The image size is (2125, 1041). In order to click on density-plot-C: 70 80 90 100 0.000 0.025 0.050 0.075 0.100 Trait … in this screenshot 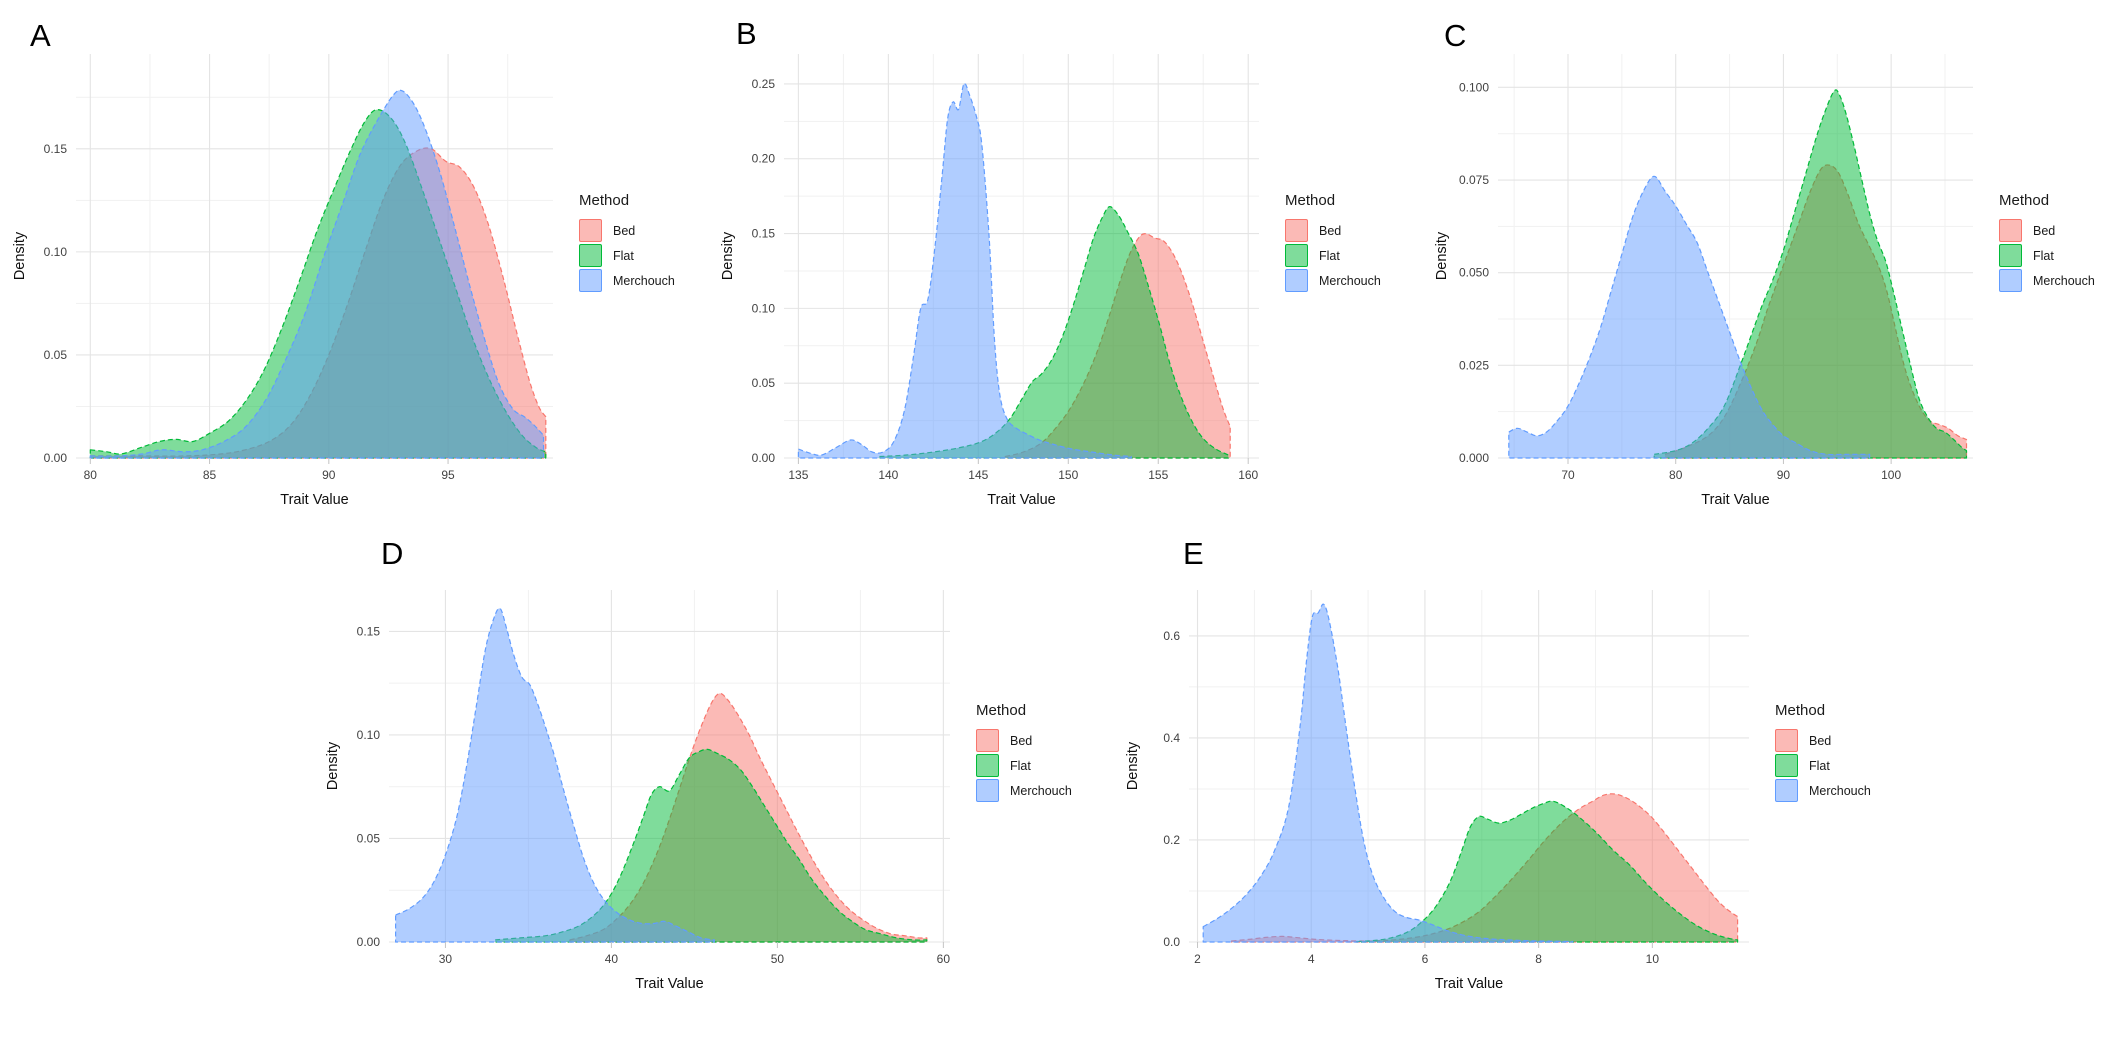, I will do `click(1703, 281)`.